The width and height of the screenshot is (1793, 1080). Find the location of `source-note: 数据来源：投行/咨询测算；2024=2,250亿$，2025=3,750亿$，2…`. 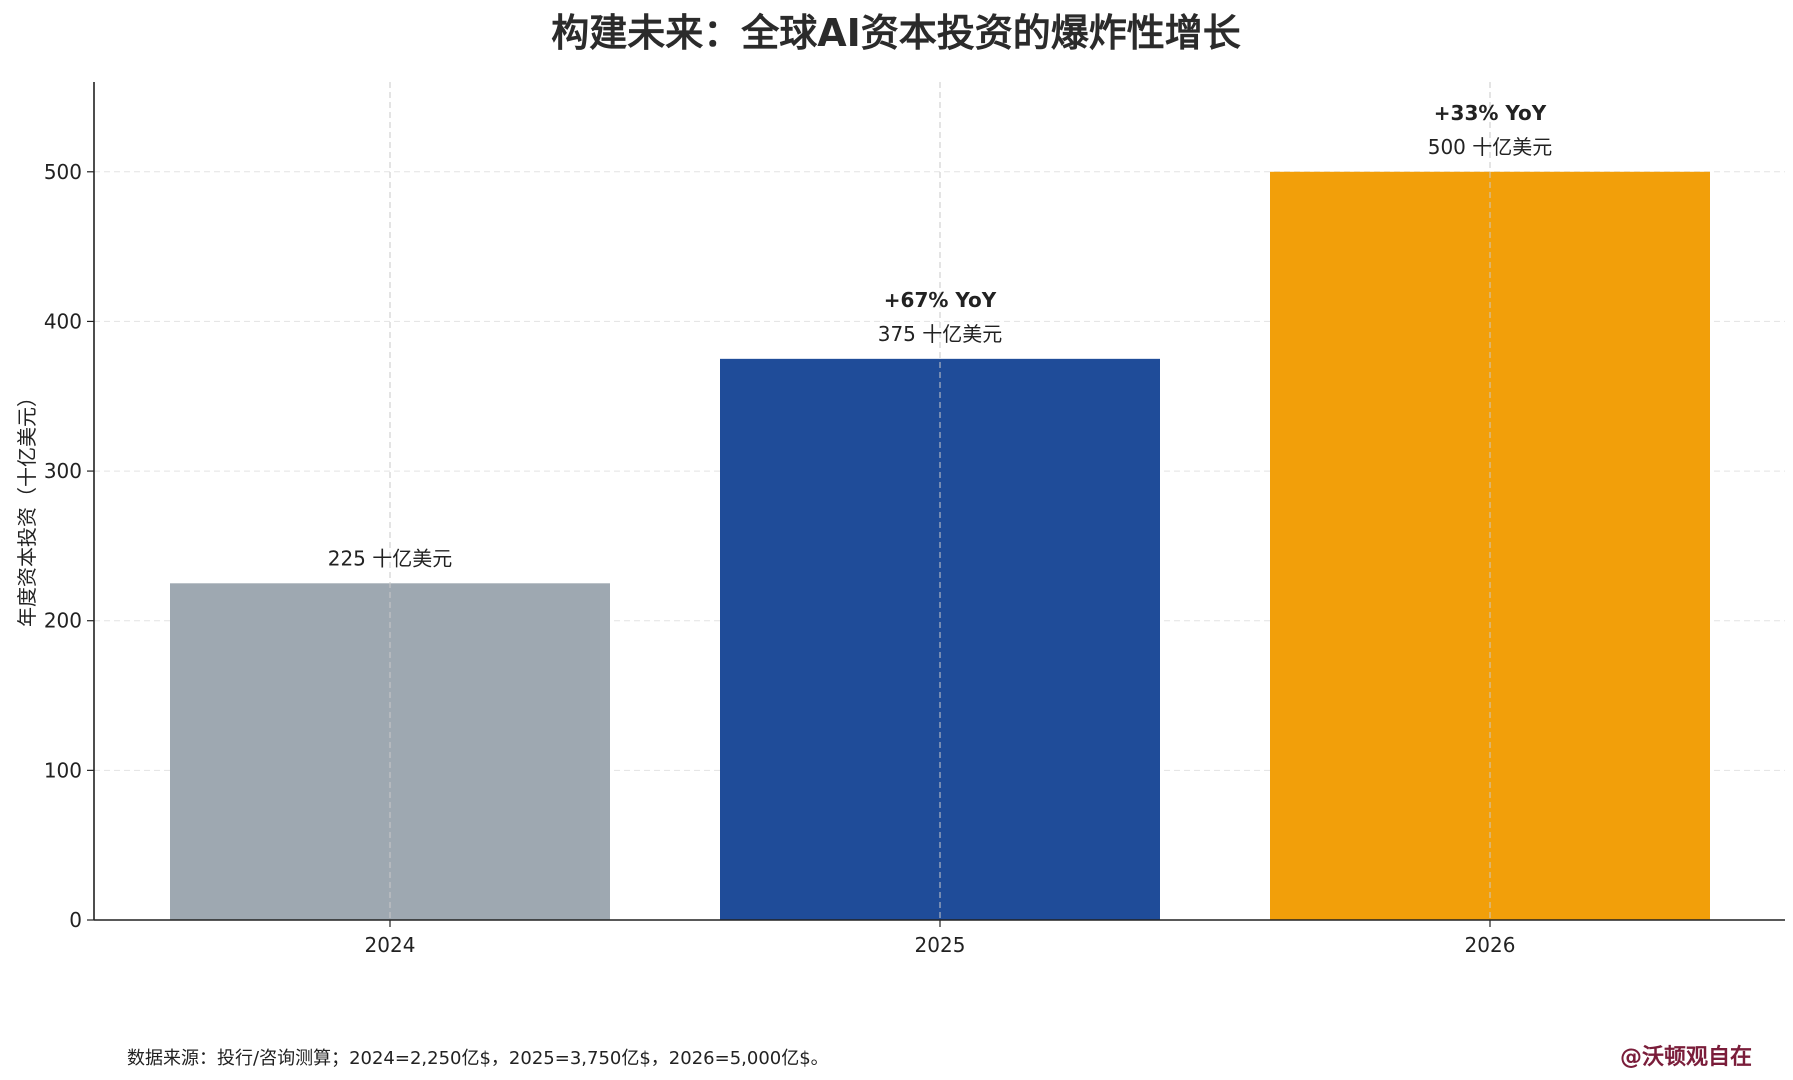

source-note: 数据来源：投行/咨询测算；2024=2,250亿$，2025=3,750亿$，2… is located at coordinates (478, 1058).